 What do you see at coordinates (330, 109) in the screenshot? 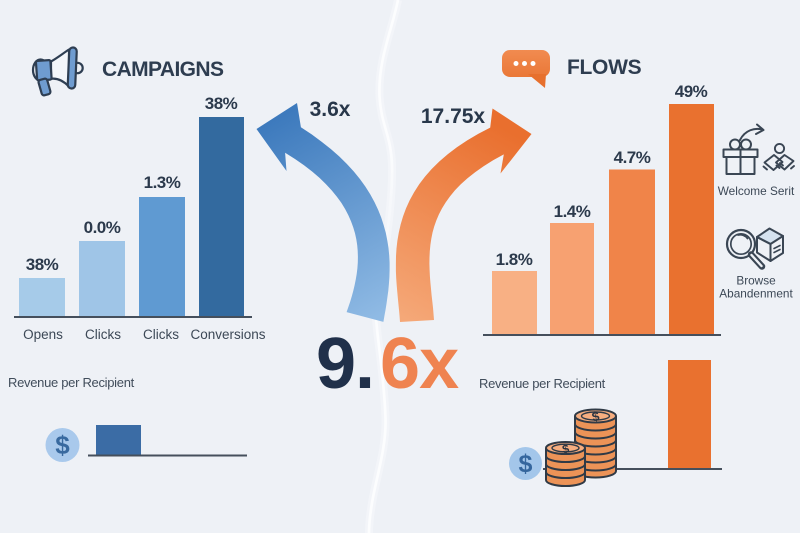
I see `svg-text: 3.6x` at bounding box center [330, 109].